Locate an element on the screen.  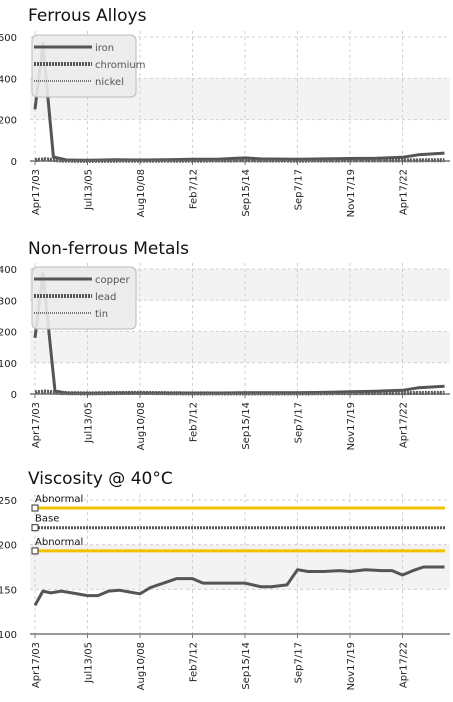
legend-entry: iron is located at coordinates (104, 48).